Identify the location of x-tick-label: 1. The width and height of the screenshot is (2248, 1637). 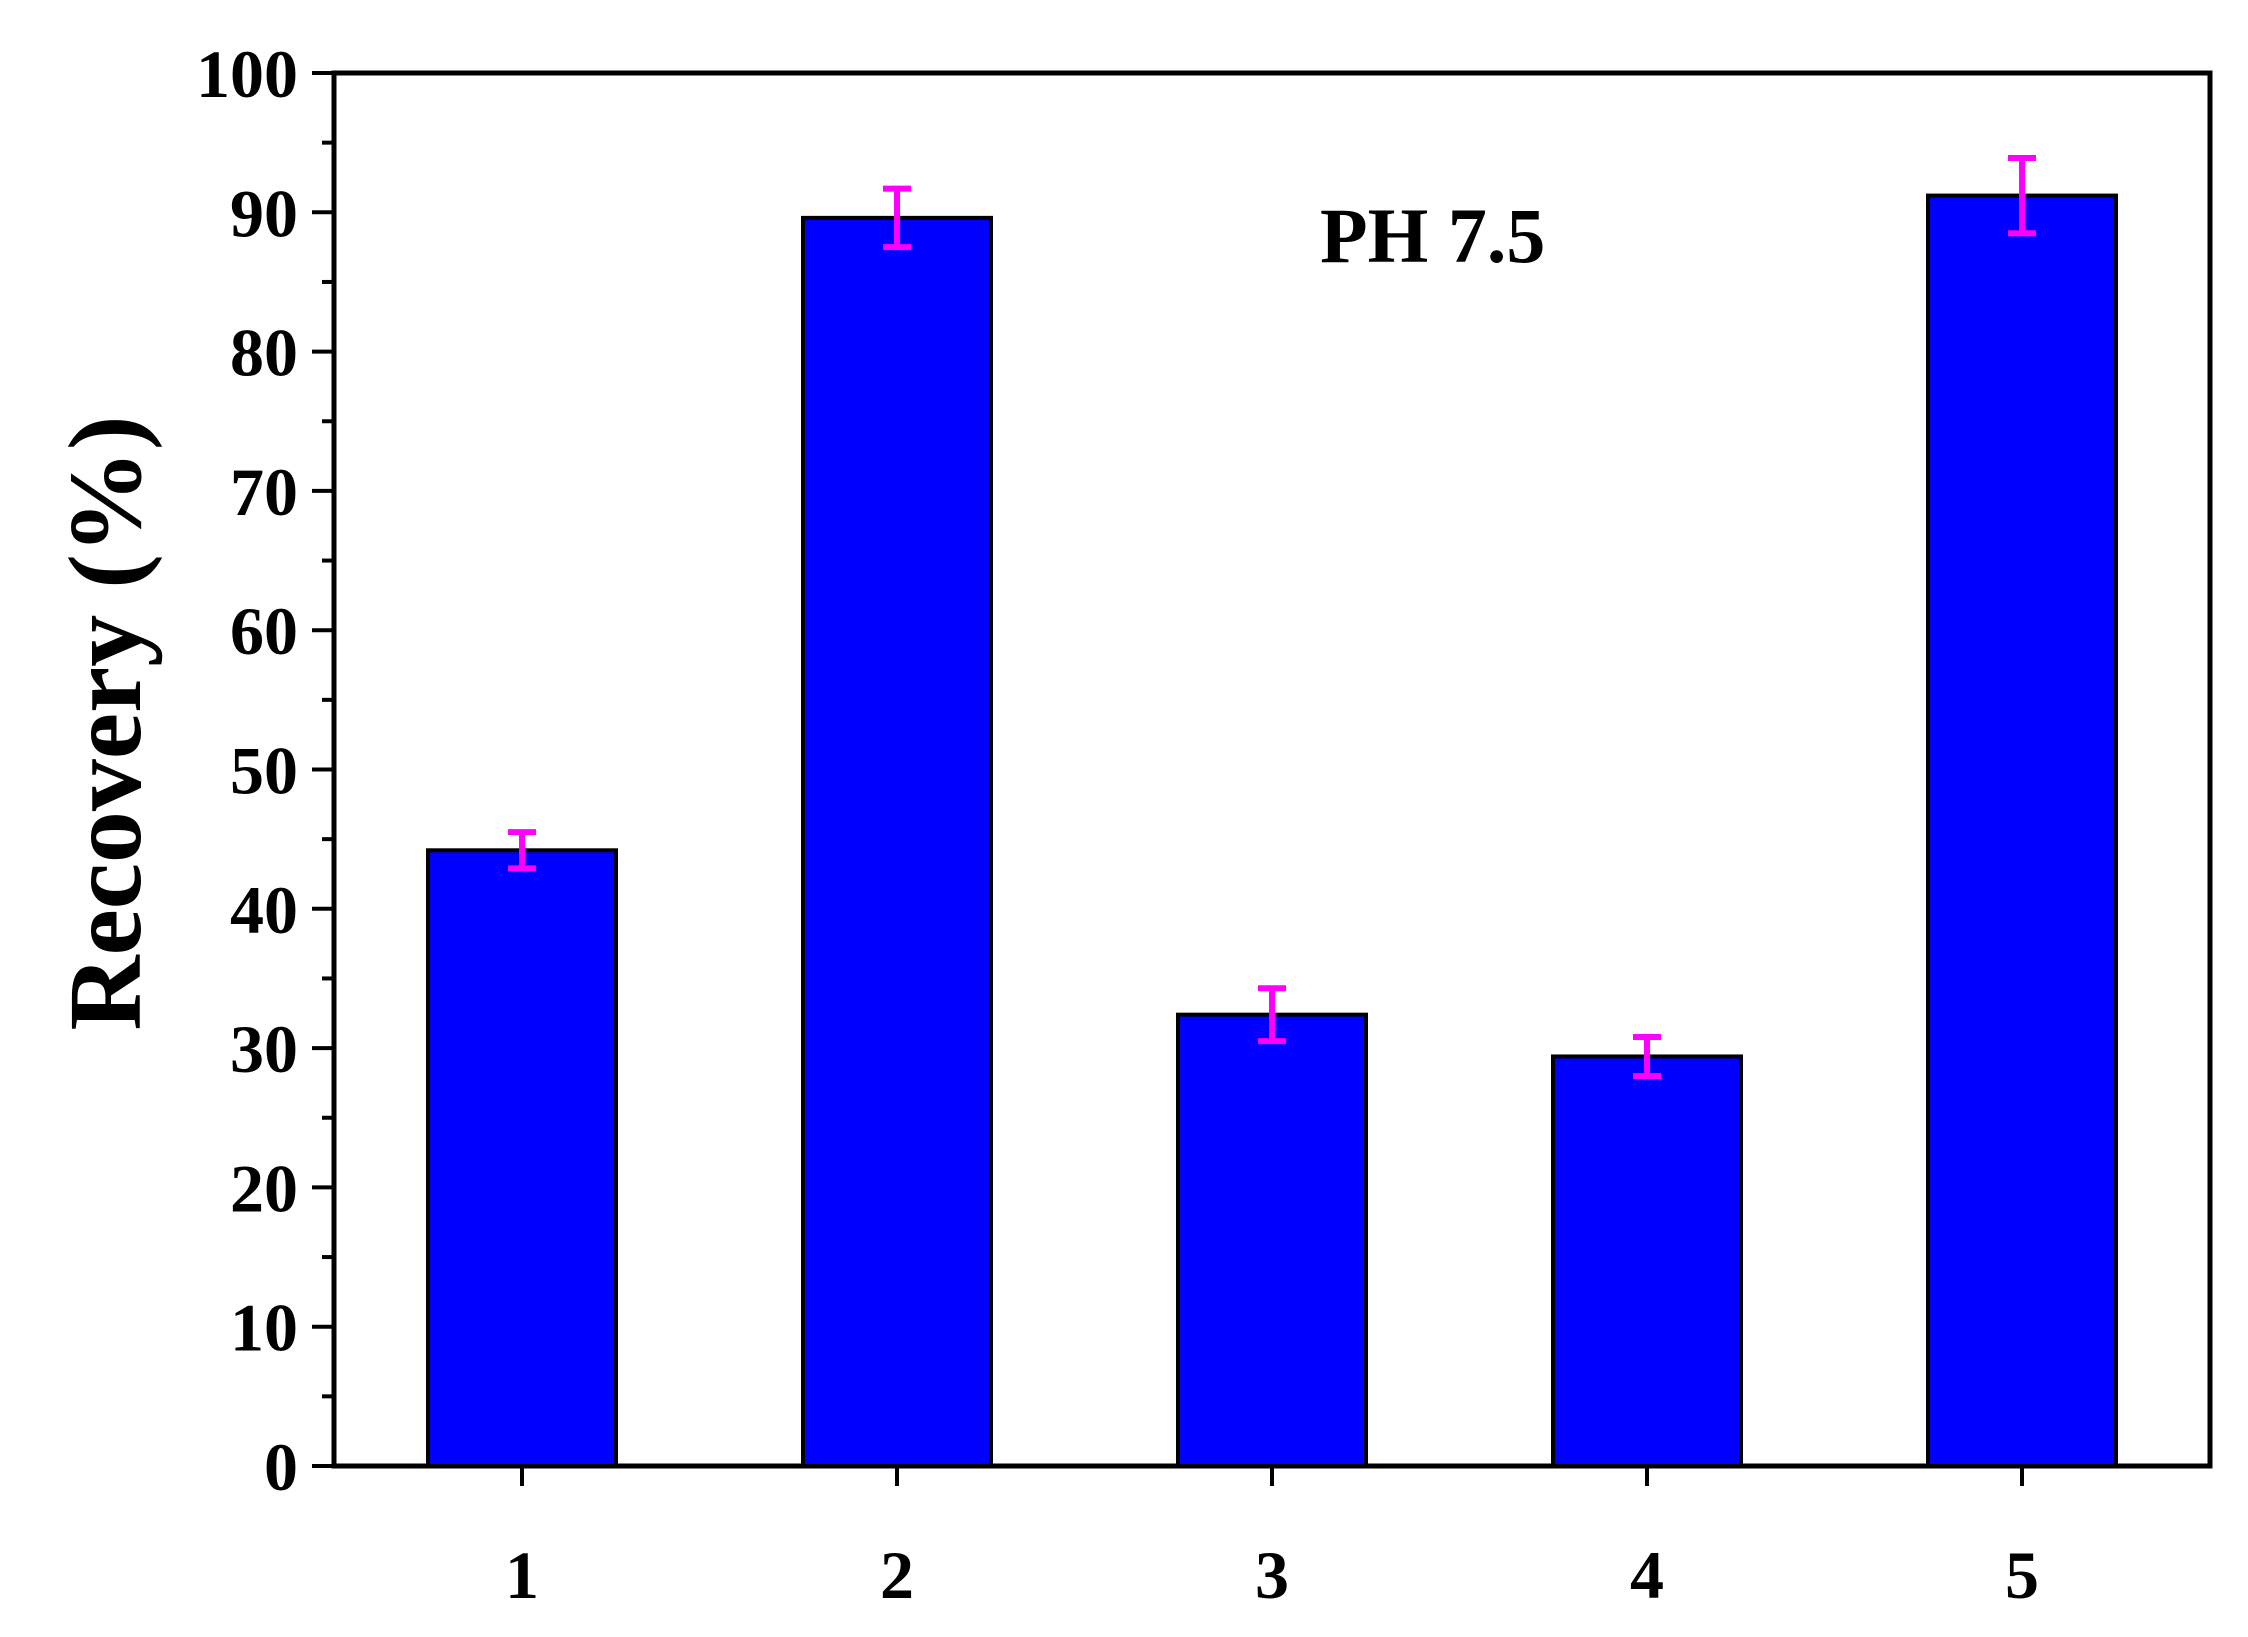
(522, 1575).